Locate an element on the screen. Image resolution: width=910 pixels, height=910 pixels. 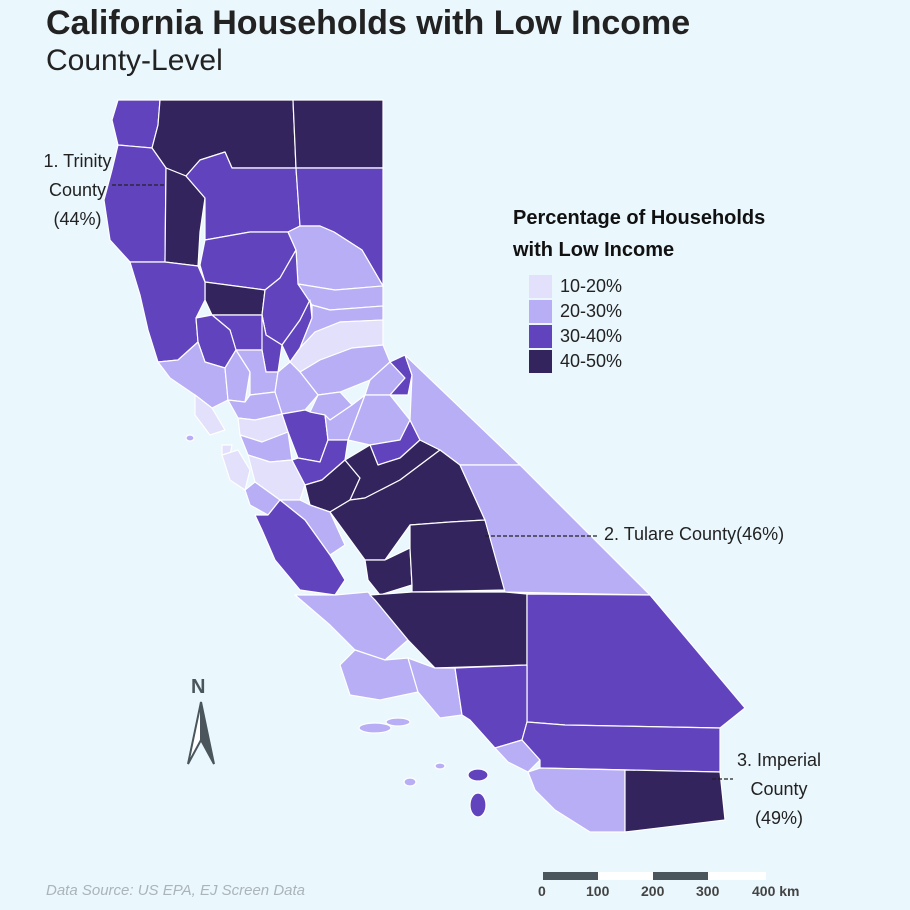
legend-item: 10-20% is located at coordinates (671, 286).